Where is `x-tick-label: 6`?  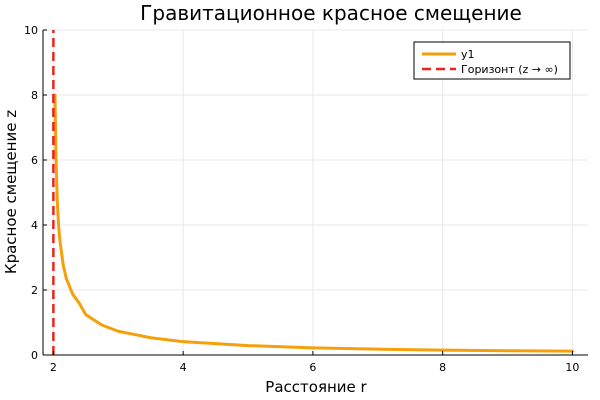
x-tick-label: 6 is located at coordinates (312, 367).